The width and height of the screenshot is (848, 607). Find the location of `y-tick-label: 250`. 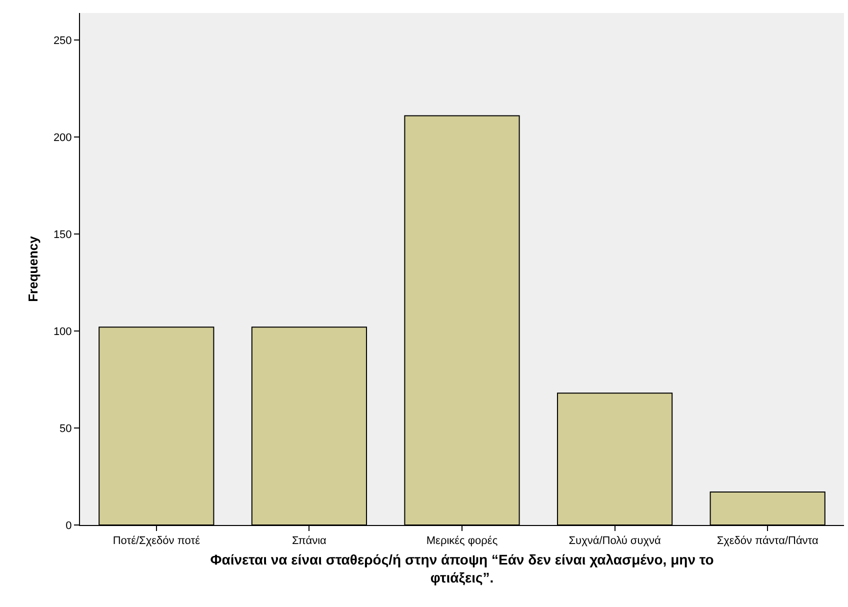

y-tick-label: 250 is located at coordinates (62, 41).